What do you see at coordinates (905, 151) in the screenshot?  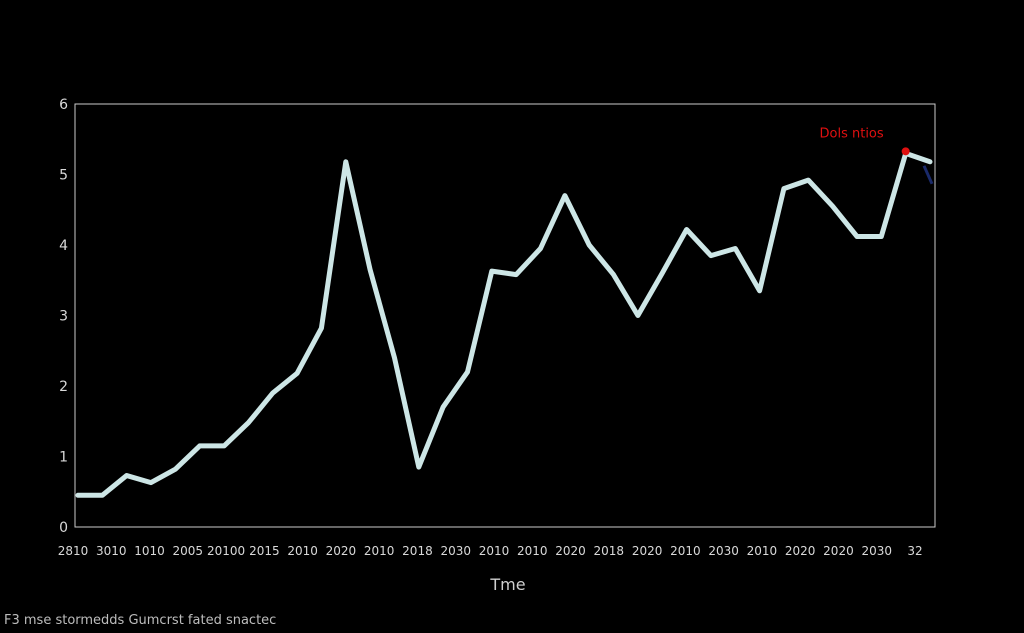 I see `annotation-marker` at bounding box center [905, 151].